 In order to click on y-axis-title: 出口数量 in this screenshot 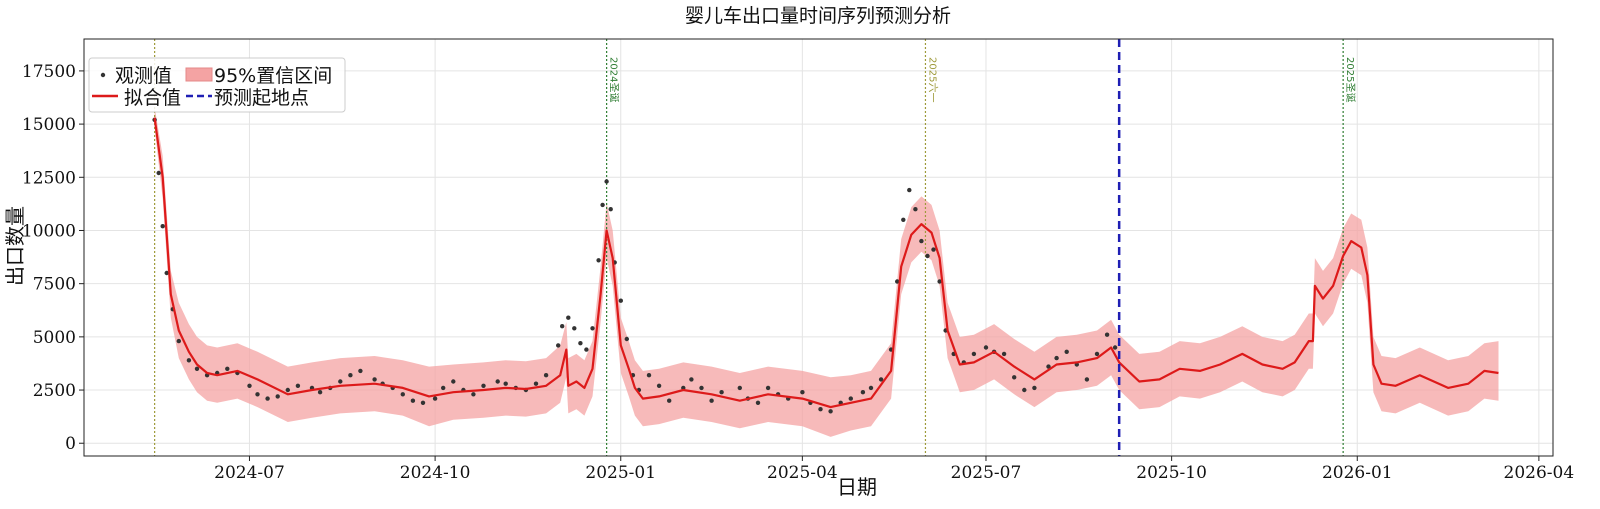, I will do `click(15, 246)`.